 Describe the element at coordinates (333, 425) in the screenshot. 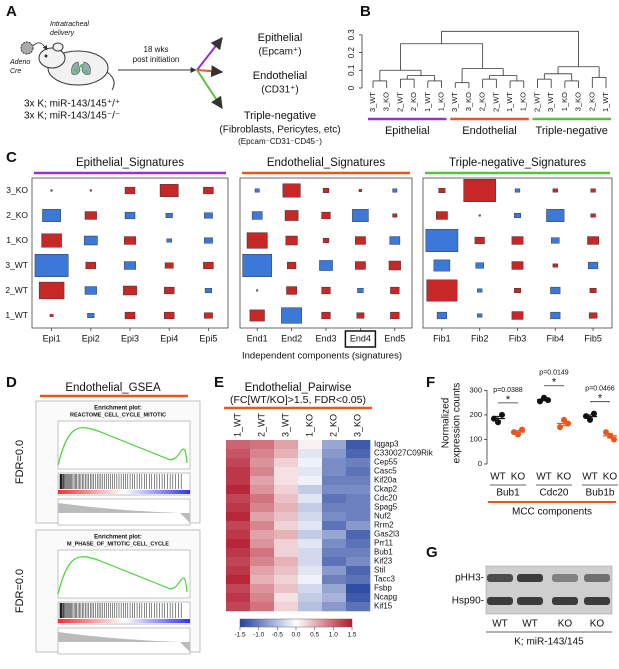

I see `column-label: 2_KO` at that location.